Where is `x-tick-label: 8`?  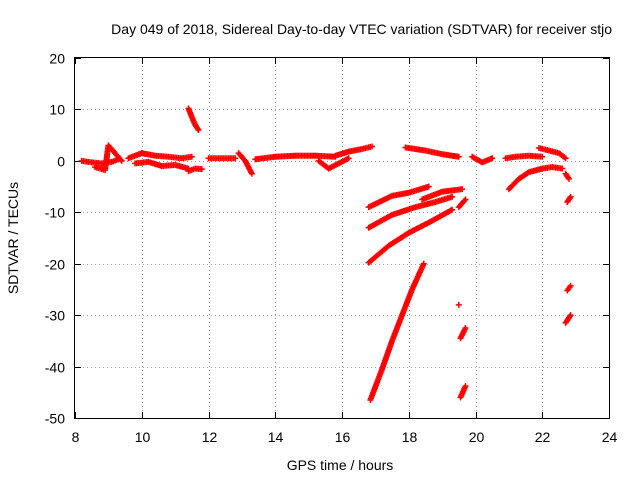 x-tick-label: 8 is located at coordinates (76, 437).